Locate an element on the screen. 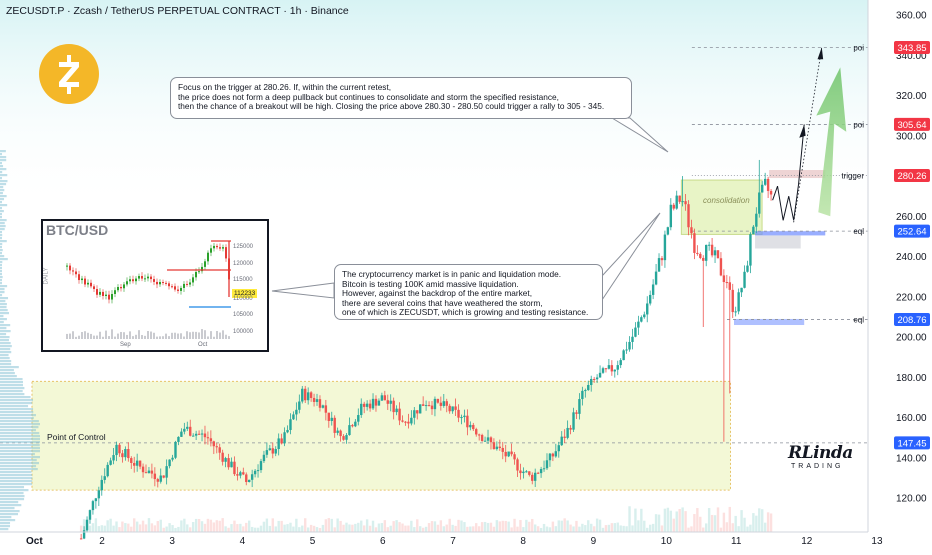 This screenshot has width=932, height=555. y-tick-label: 200.00 is located at coordinates (911, 338).